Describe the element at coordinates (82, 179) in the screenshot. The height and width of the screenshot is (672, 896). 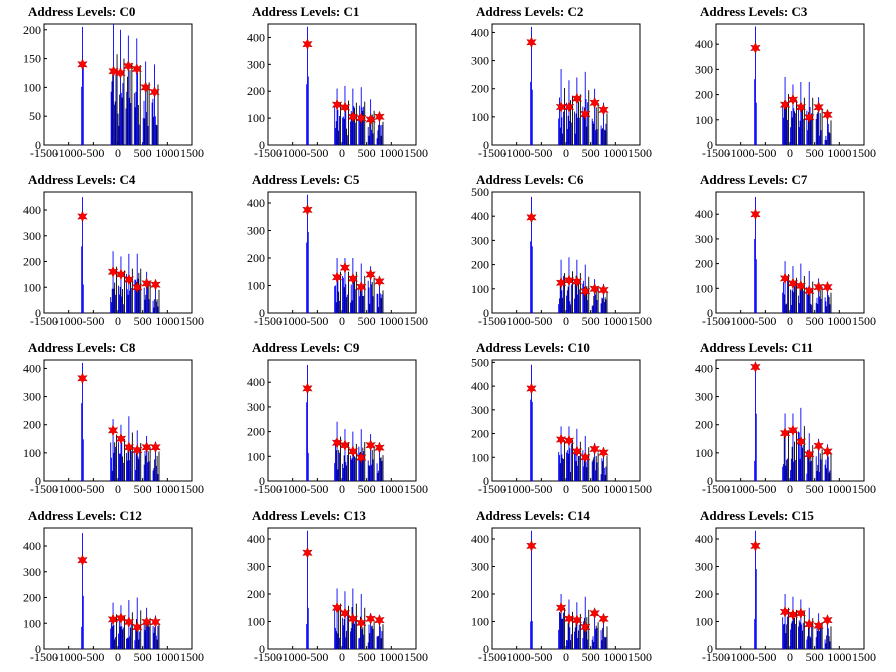
I see `chart-title: Address Levels: C4` at that location.